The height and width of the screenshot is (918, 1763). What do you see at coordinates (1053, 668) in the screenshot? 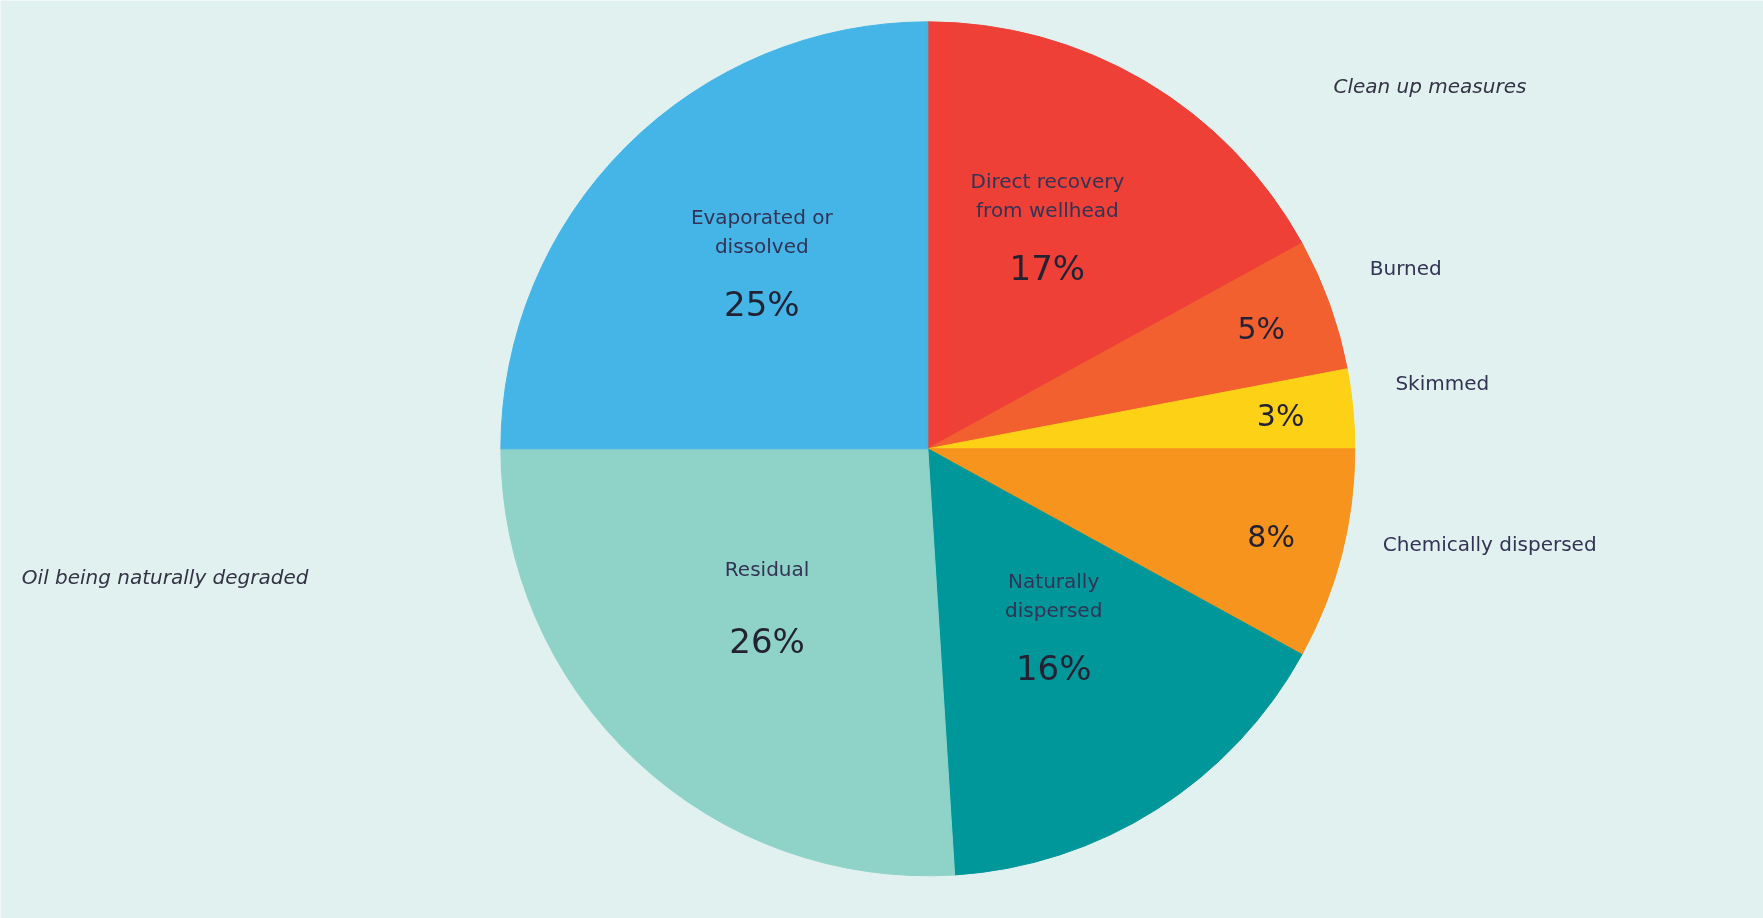
I see `data-label: 16%` at bounding box center [1053, 668].